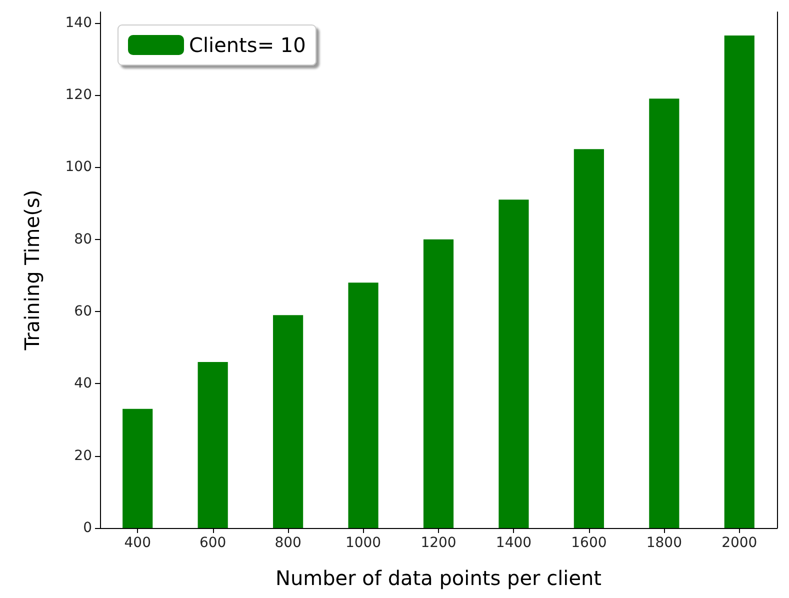  Describe the element at coordinates (83, 239) in the screenshot. I see `y-tick-label: 80` at that location.